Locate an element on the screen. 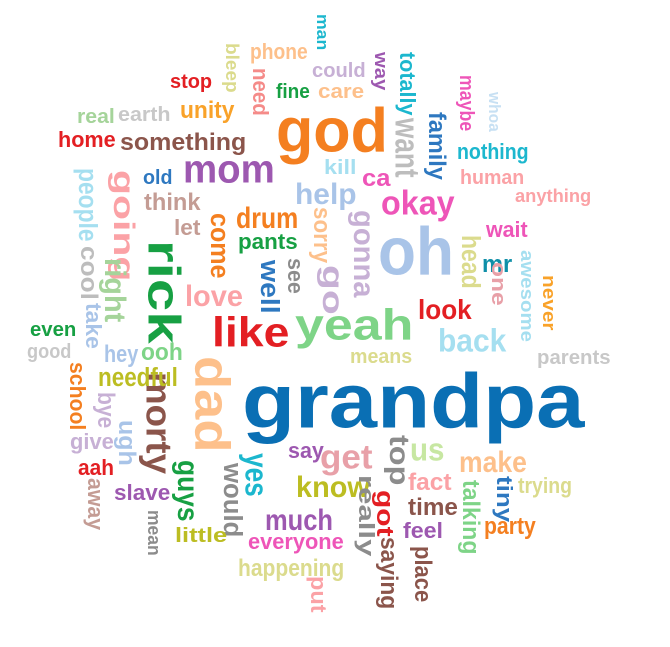 The height and width of the screenshot is (647, 670). word-okay: okay is located at coordinates (418, 203).